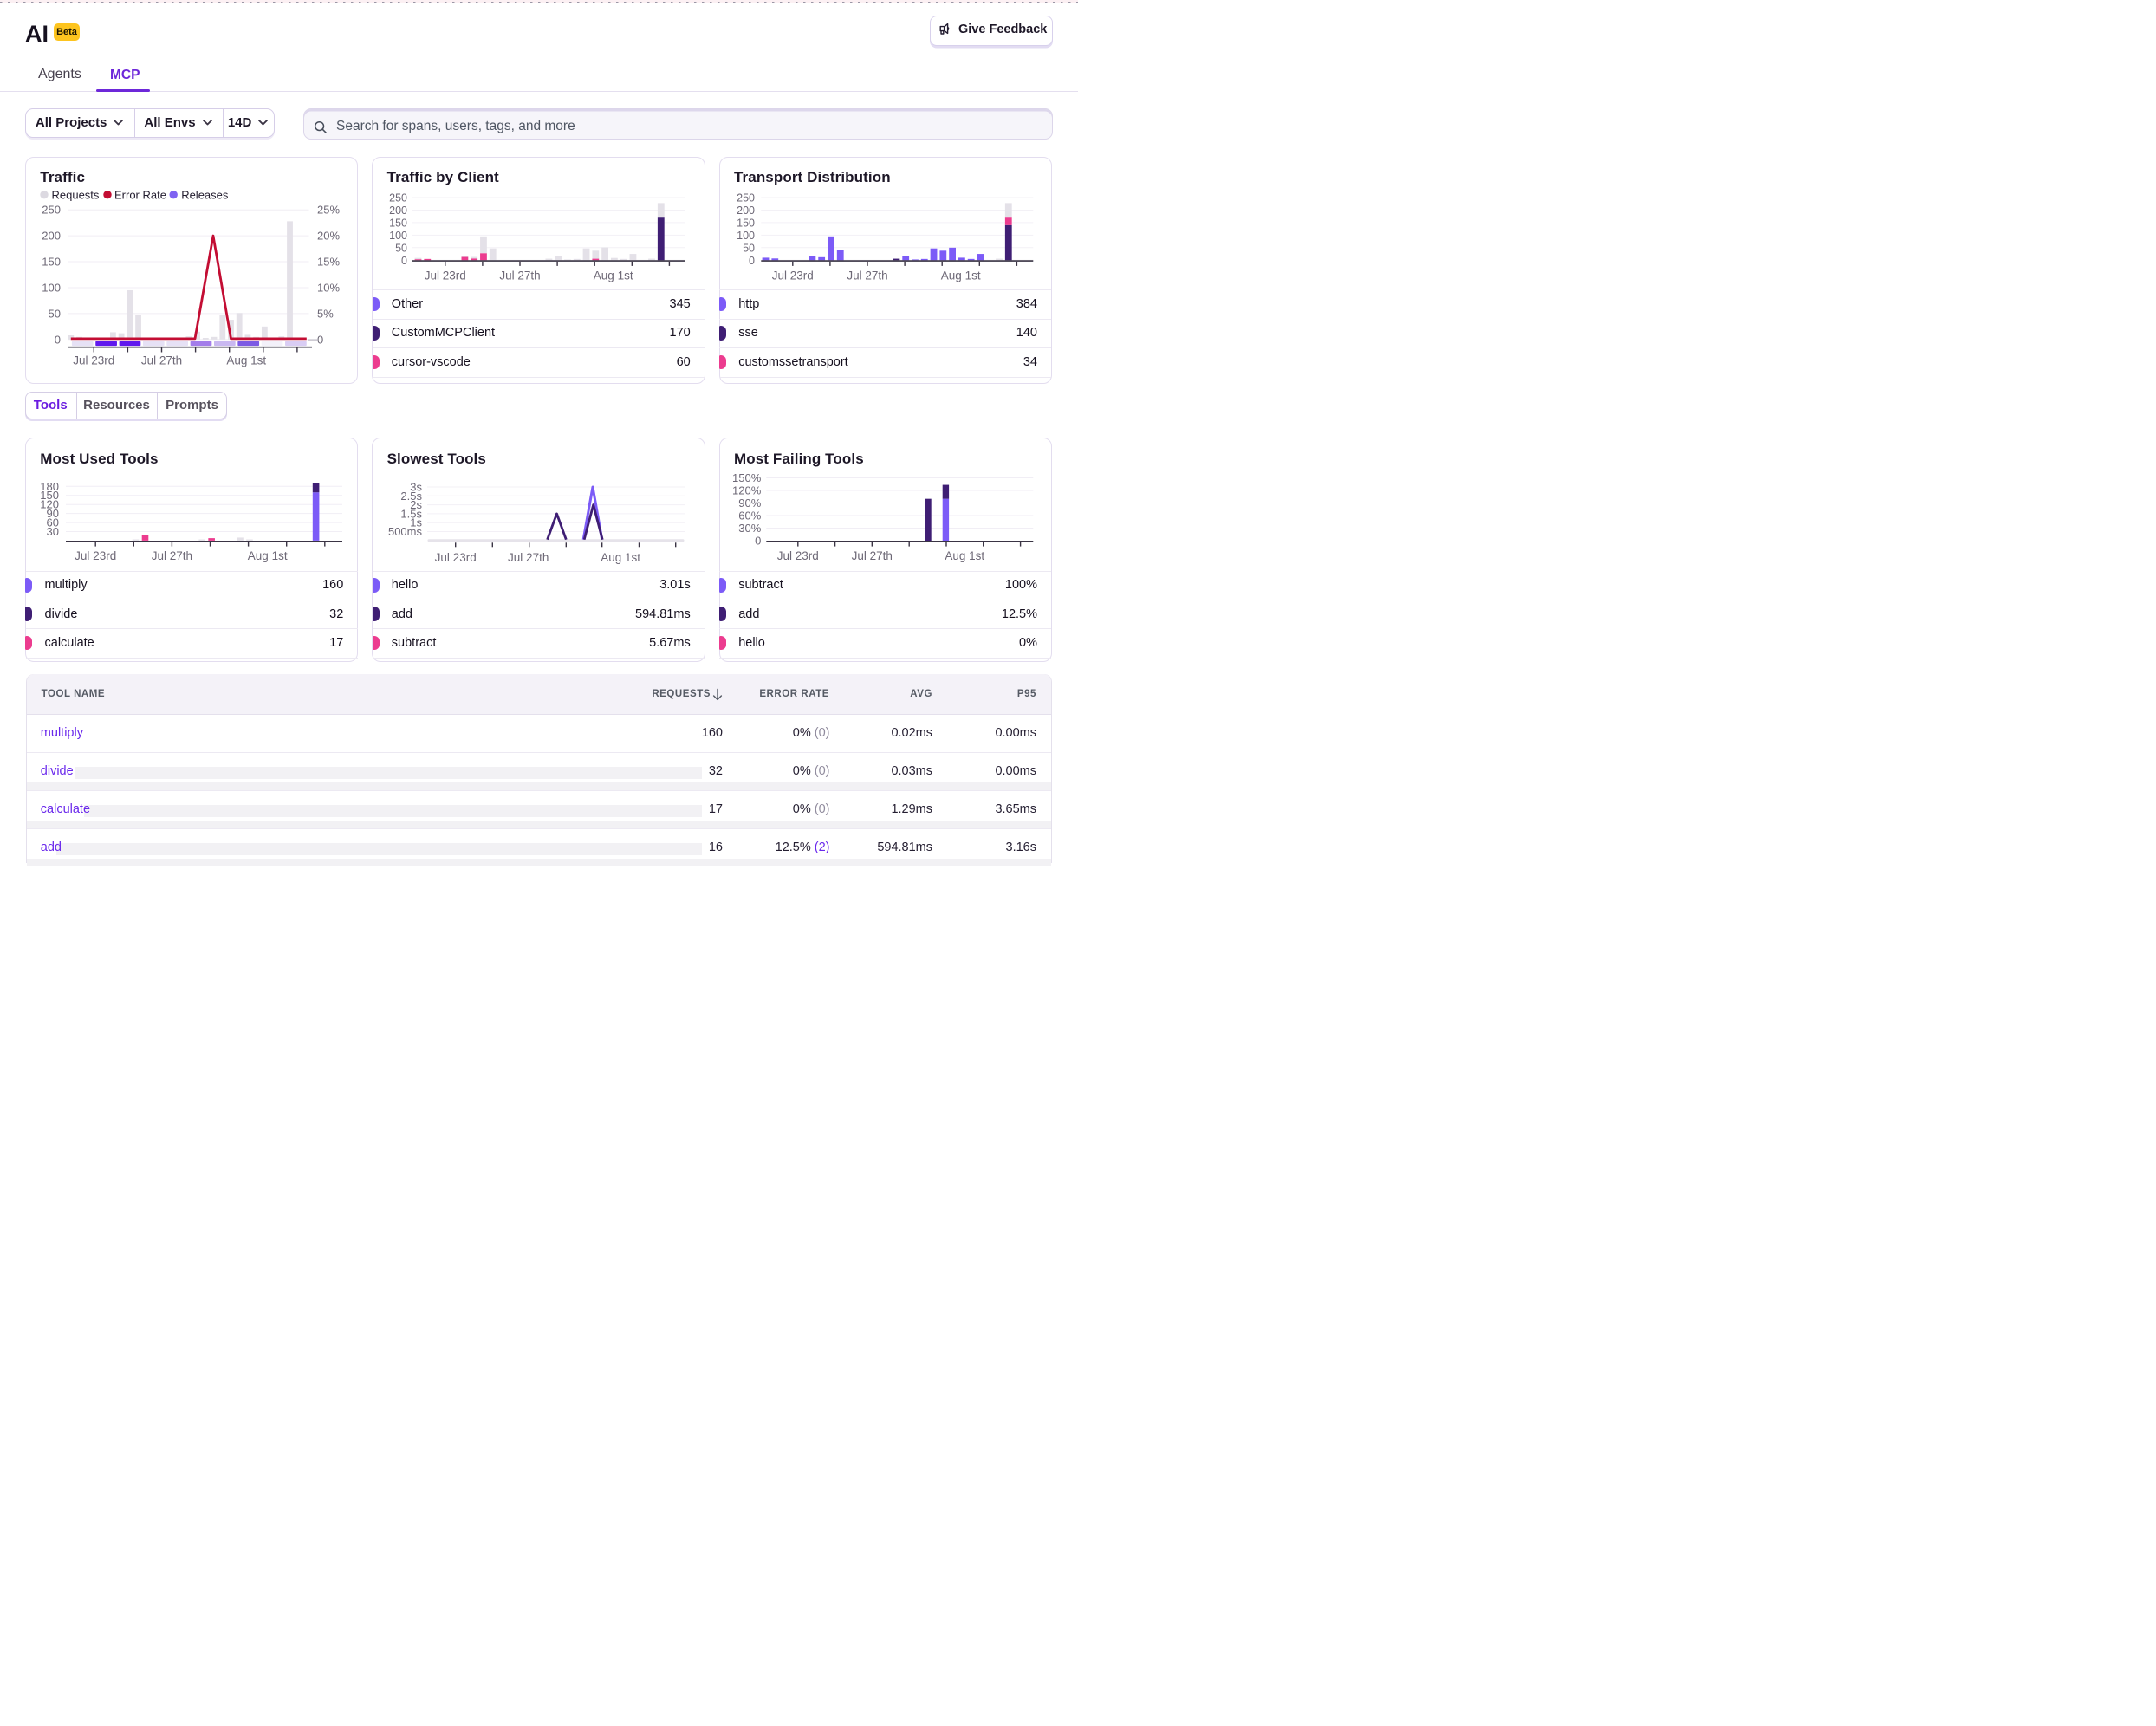 The width and height of the screenshot is (2156, 1726). Describe the element at coordinates (328, 235) in the screenshot. I see `svg-text: 20%` at that location.